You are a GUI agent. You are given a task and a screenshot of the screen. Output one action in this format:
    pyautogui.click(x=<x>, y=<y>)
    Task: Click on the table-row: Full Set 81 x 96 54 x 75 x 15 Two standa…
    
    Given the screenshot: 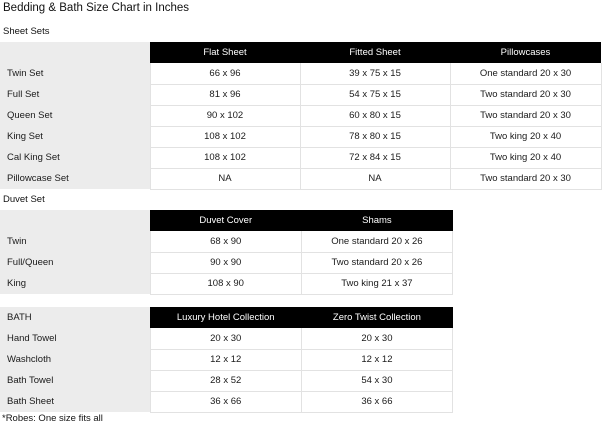 What is the action you would take?
    pyautogui.click(x=301, y=95)
    